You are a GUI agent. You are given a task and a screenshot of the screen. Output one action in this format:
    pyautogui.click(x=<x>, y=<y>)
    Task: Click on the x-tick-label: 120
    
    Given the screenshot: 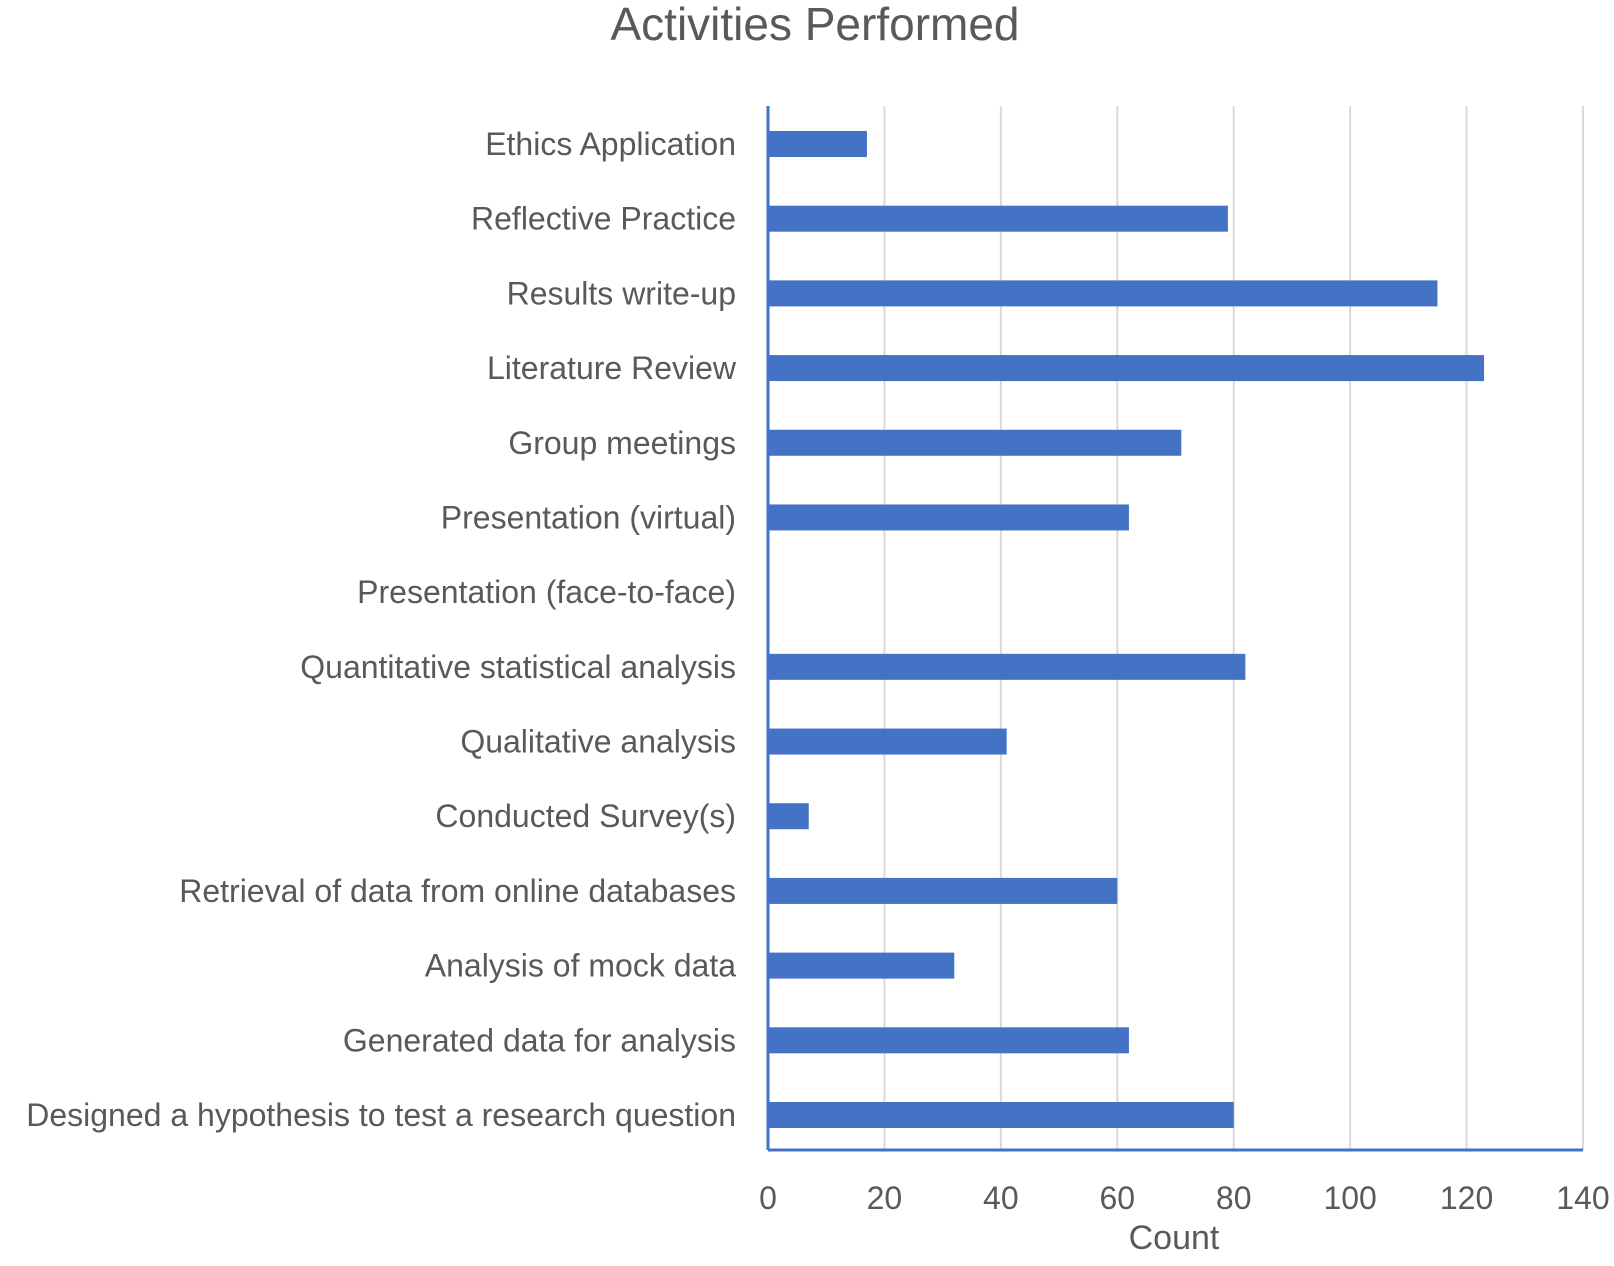 What is the action you would take?
    pyautogui.click(x=1466, y=1198)
    